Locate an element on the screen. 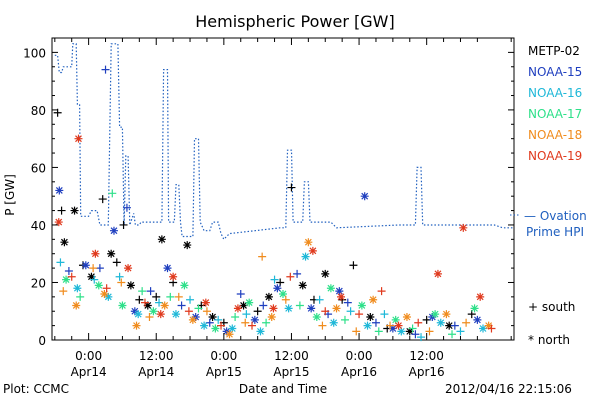 The image size is (600, 400). legend-entry: NOAA-15 is located at coordinates (555, 72).